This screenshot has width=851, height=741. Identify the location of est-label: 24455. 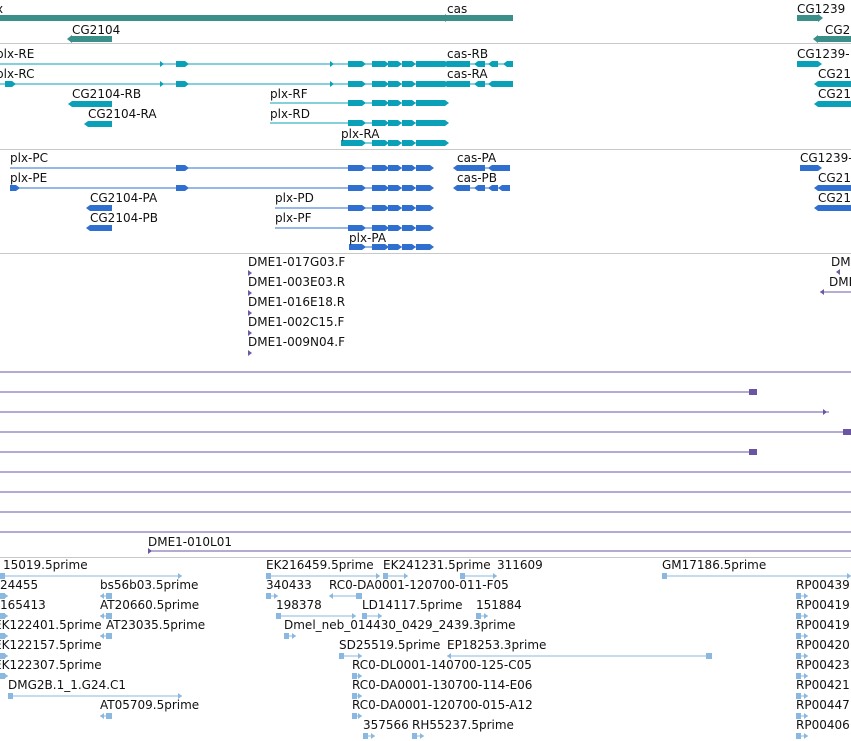
(19, 585).